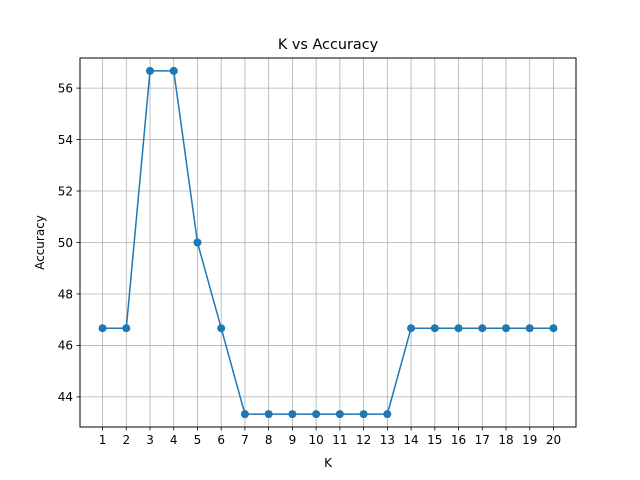 This screenshot has width=640, height=480. I want to click on x-axis-label: K, so click(328, 463).